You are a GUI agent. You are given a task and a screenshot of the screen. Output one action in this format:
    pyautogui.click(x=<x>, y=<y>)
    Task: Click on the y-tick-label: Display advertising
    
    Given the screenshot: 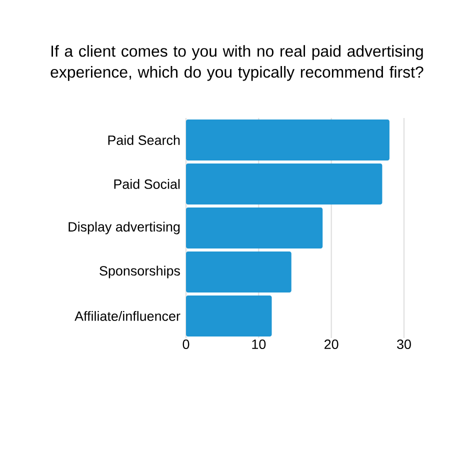 What is the action you would take?
    pyautogui.click(x=124, y=228)
    